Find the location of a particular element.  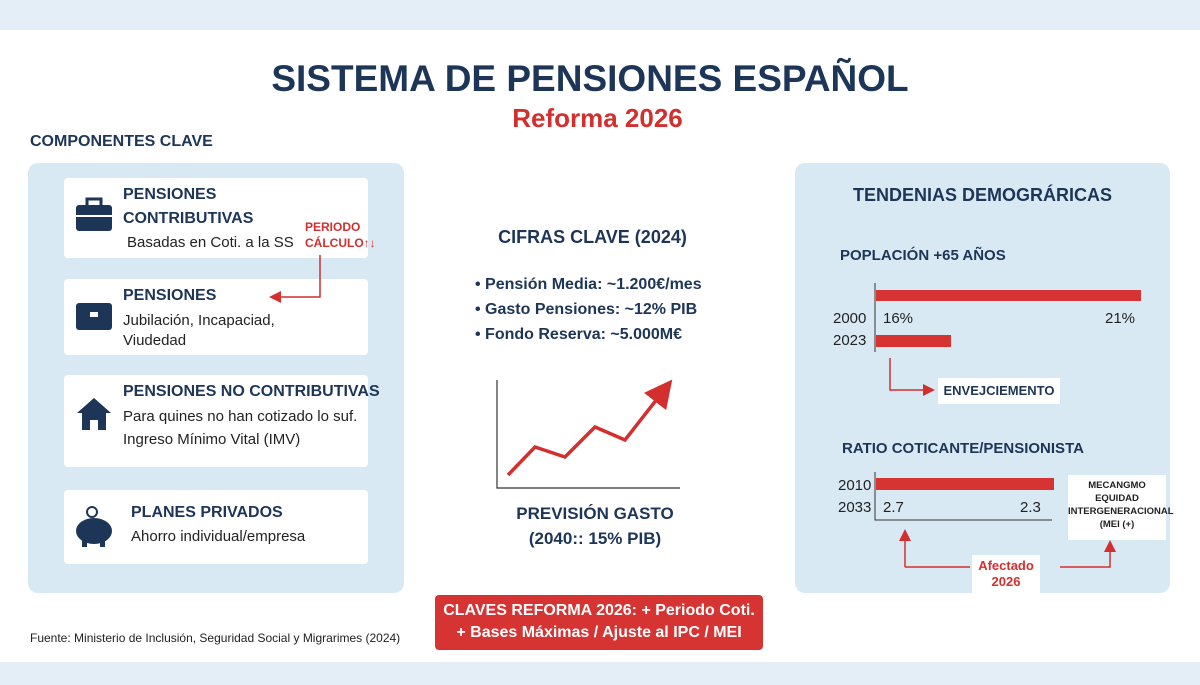

note-line: MECANGMO is located at coordinates (1117, 485).